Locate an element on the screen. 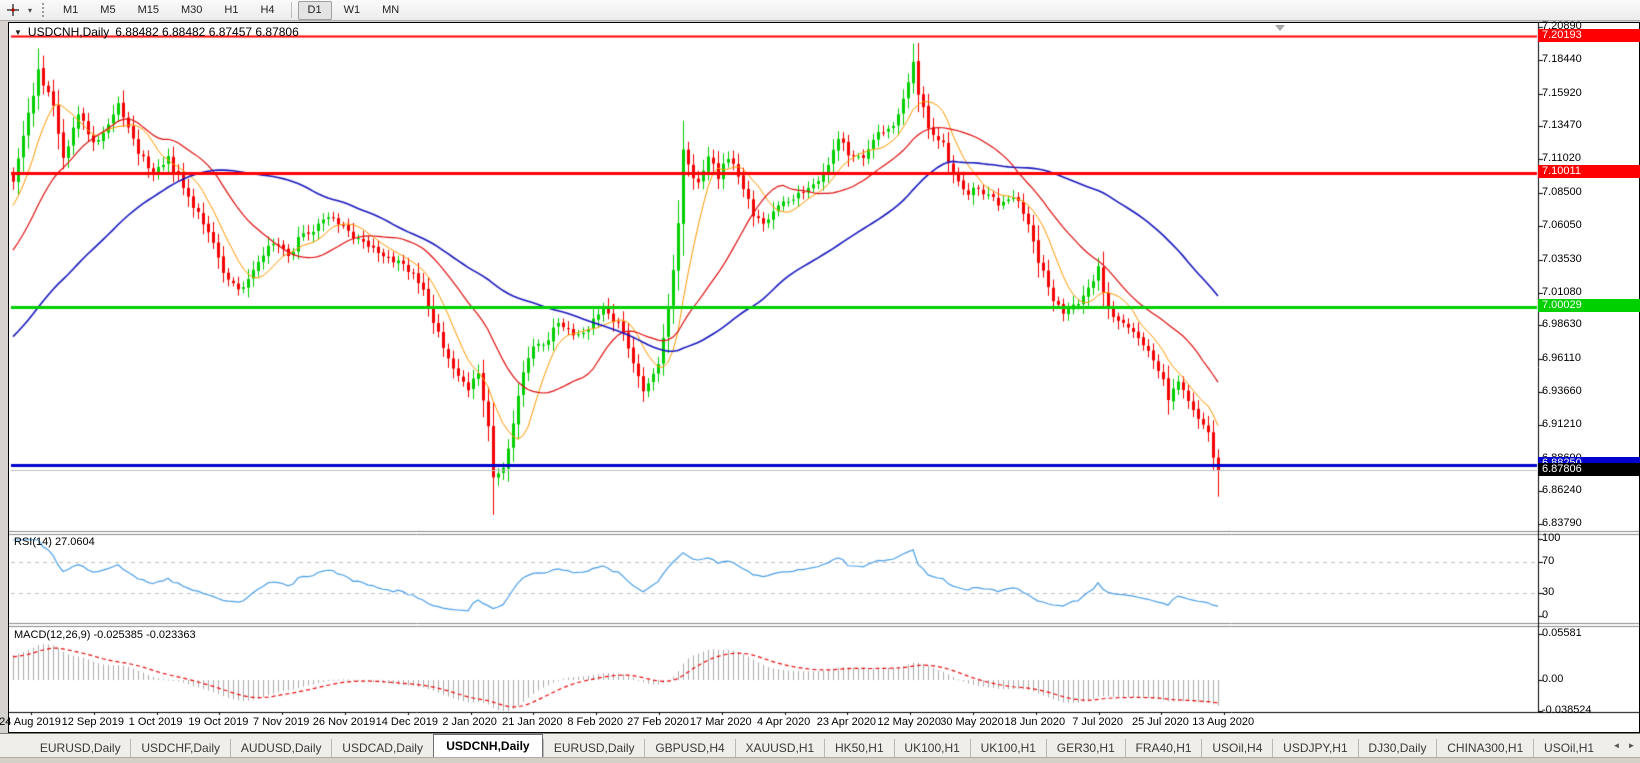 This screenshot has height=763, width=1640. chart-tab-ger30-h1: GER30,H1 is located at coordinates (1085, 748).